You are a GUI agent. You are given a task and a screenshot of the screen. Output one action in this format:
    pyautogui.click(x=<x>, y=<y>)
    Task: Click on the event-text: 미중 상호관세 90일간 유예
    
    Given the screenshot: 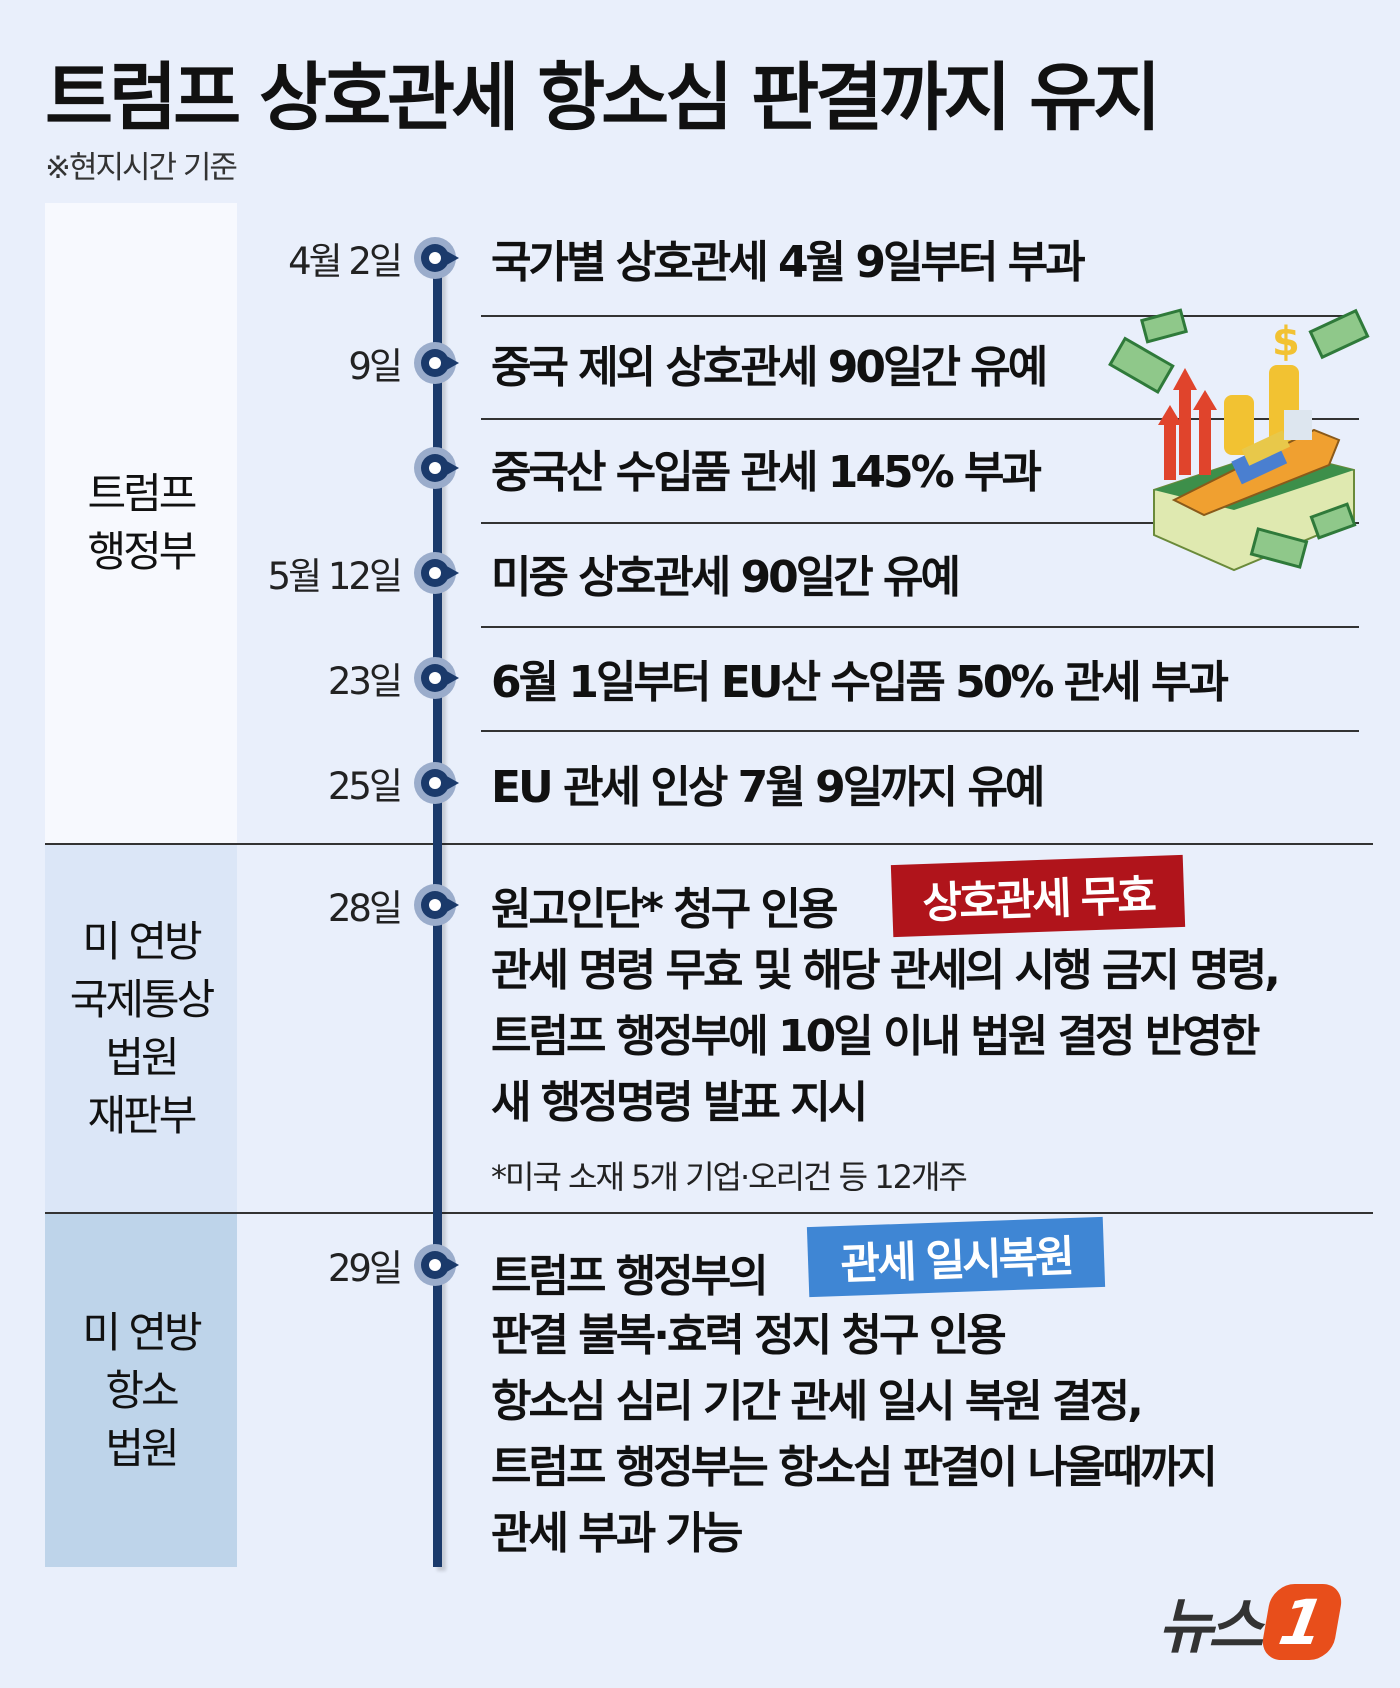 What is the action you would take?
    pyautogui.click(x=726, y=577)
    